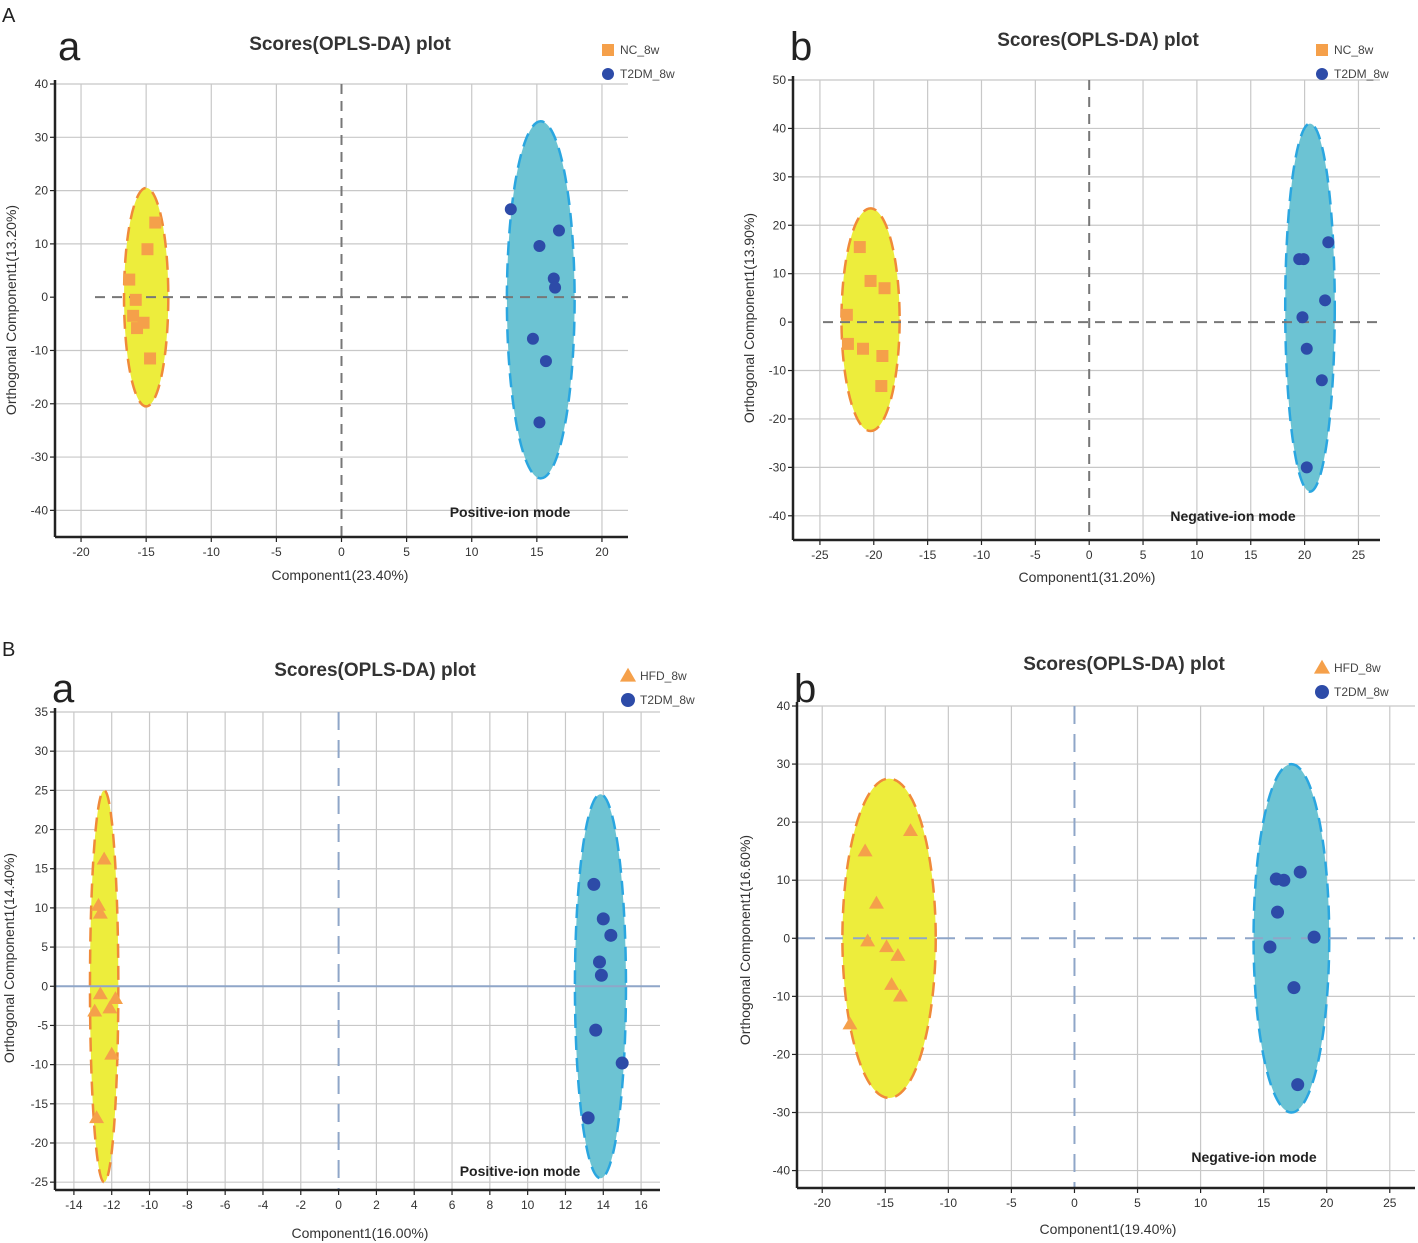 The height and width of the screenshot is (1243, 1418). Describe the element at coordinates (340, 575) in the screenshot. I see `x-axis-label: Component1(23.40%)` at that location.